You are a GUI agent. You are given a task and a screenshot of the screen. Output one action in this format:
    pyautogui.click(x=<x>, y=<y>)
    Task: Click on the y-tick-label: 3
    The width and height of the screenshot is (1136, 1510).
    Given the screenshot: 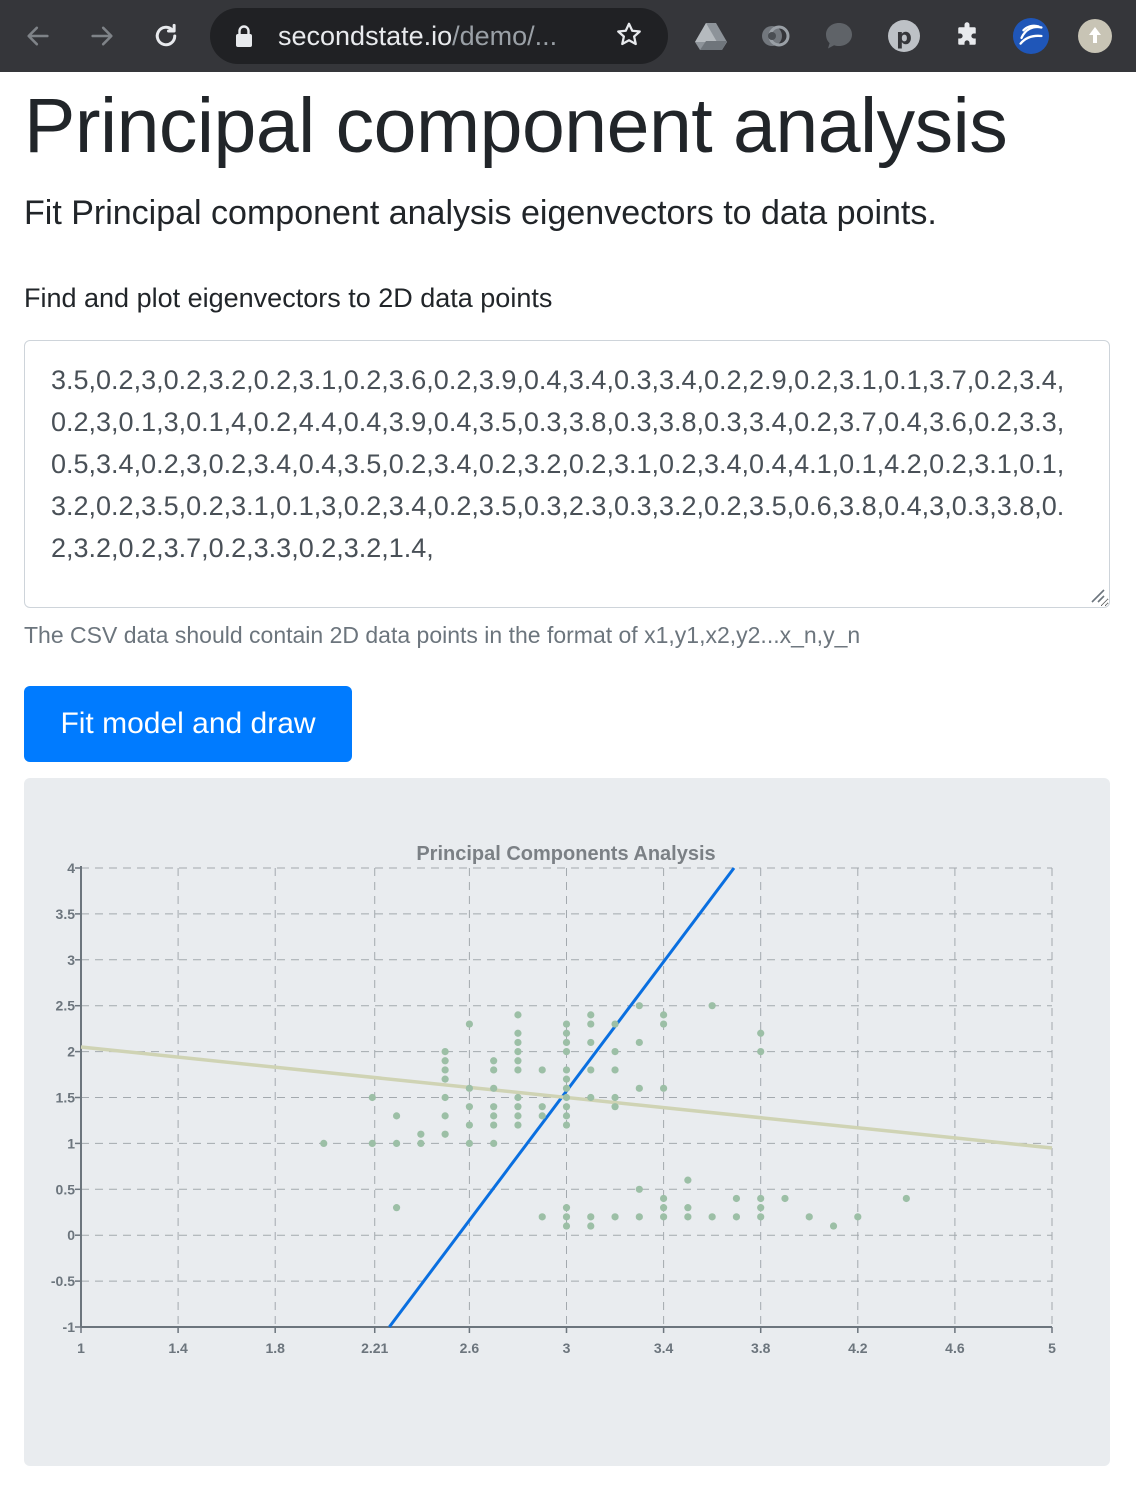 What is the action you would take?
    pyautogui.click(x=71, y=960)
    